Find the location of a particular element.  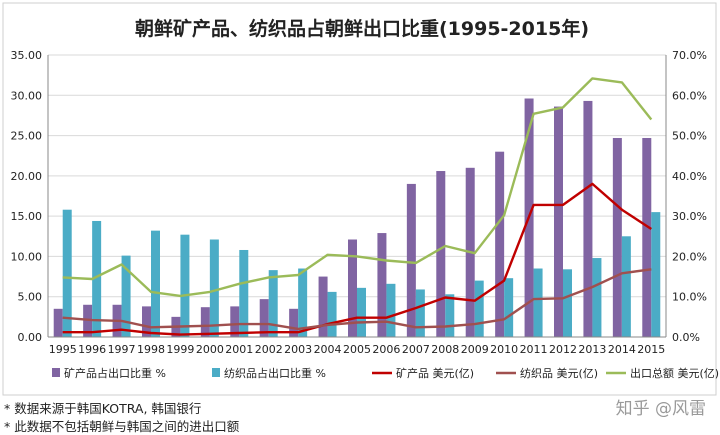

x-tick-label: 2000 is located at coordinates (210, 349).